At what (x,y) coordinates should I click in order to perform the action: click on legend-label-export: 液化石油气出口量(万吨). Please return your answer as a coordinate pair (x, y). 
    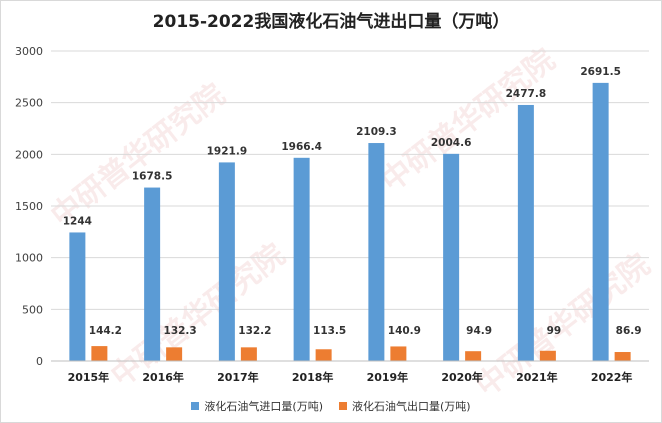
    Looking at the image, I should click on (411, 406).